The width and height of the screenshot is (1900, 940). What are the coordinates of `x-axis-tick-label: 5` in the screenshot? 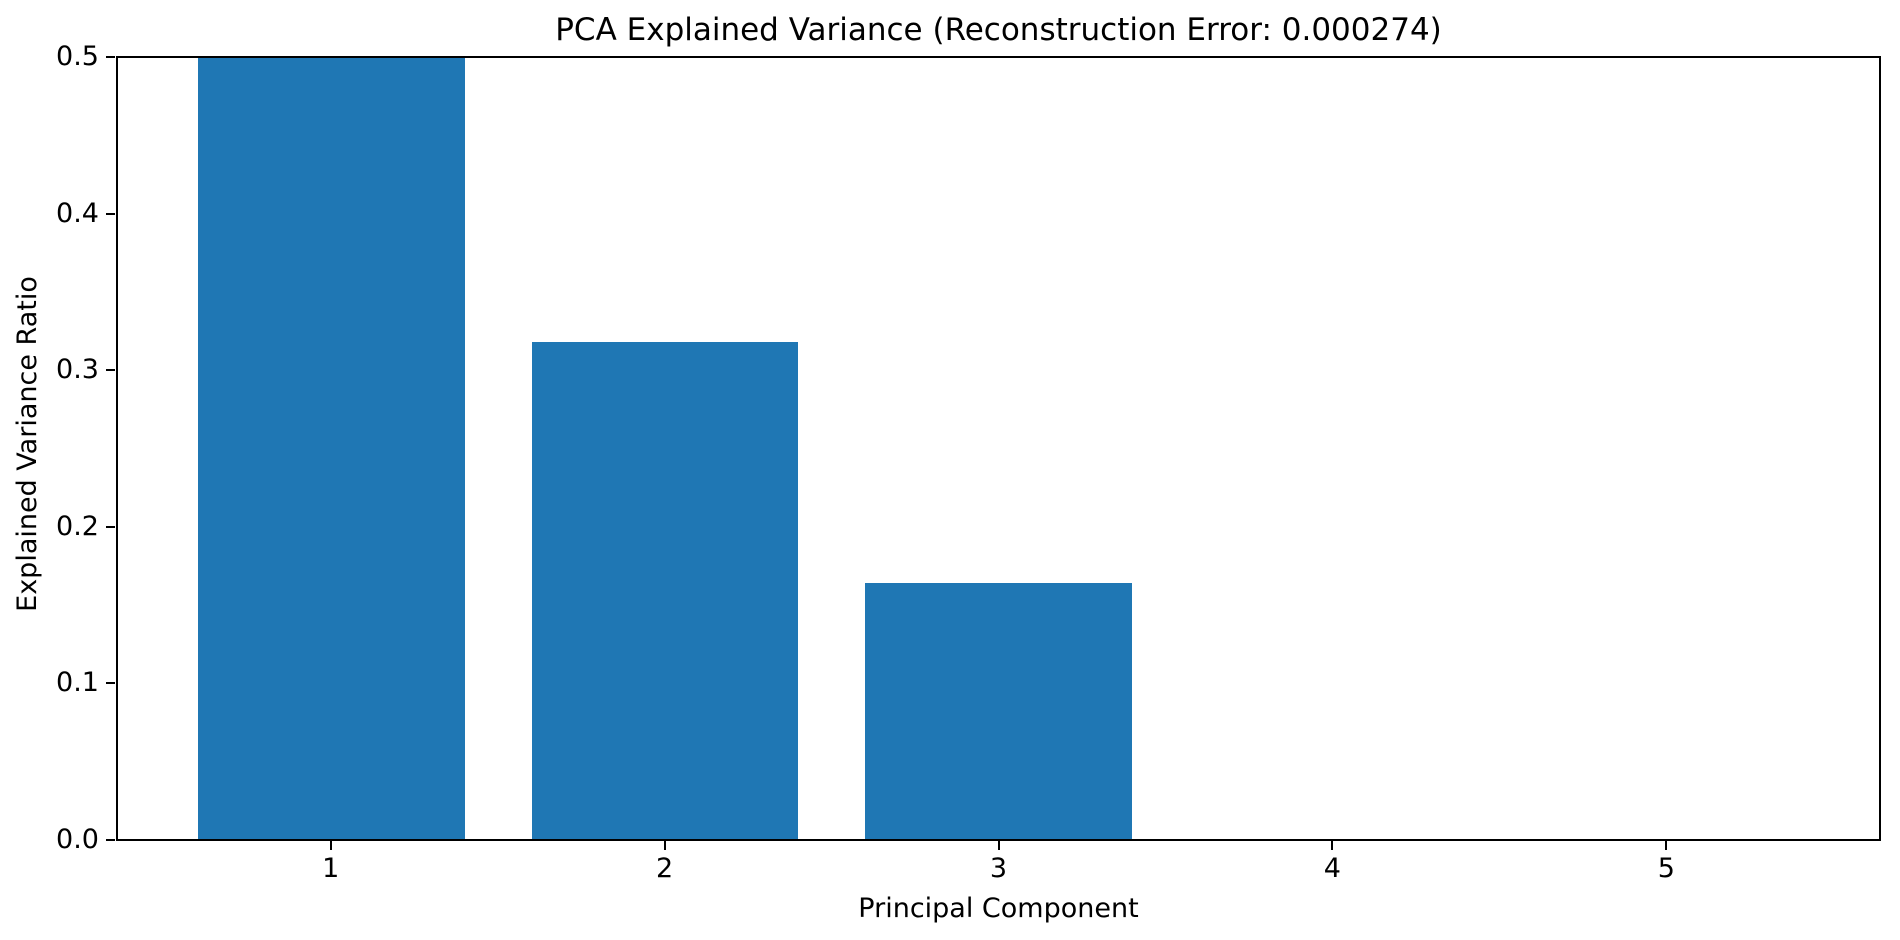 It's located at (1666, 868).